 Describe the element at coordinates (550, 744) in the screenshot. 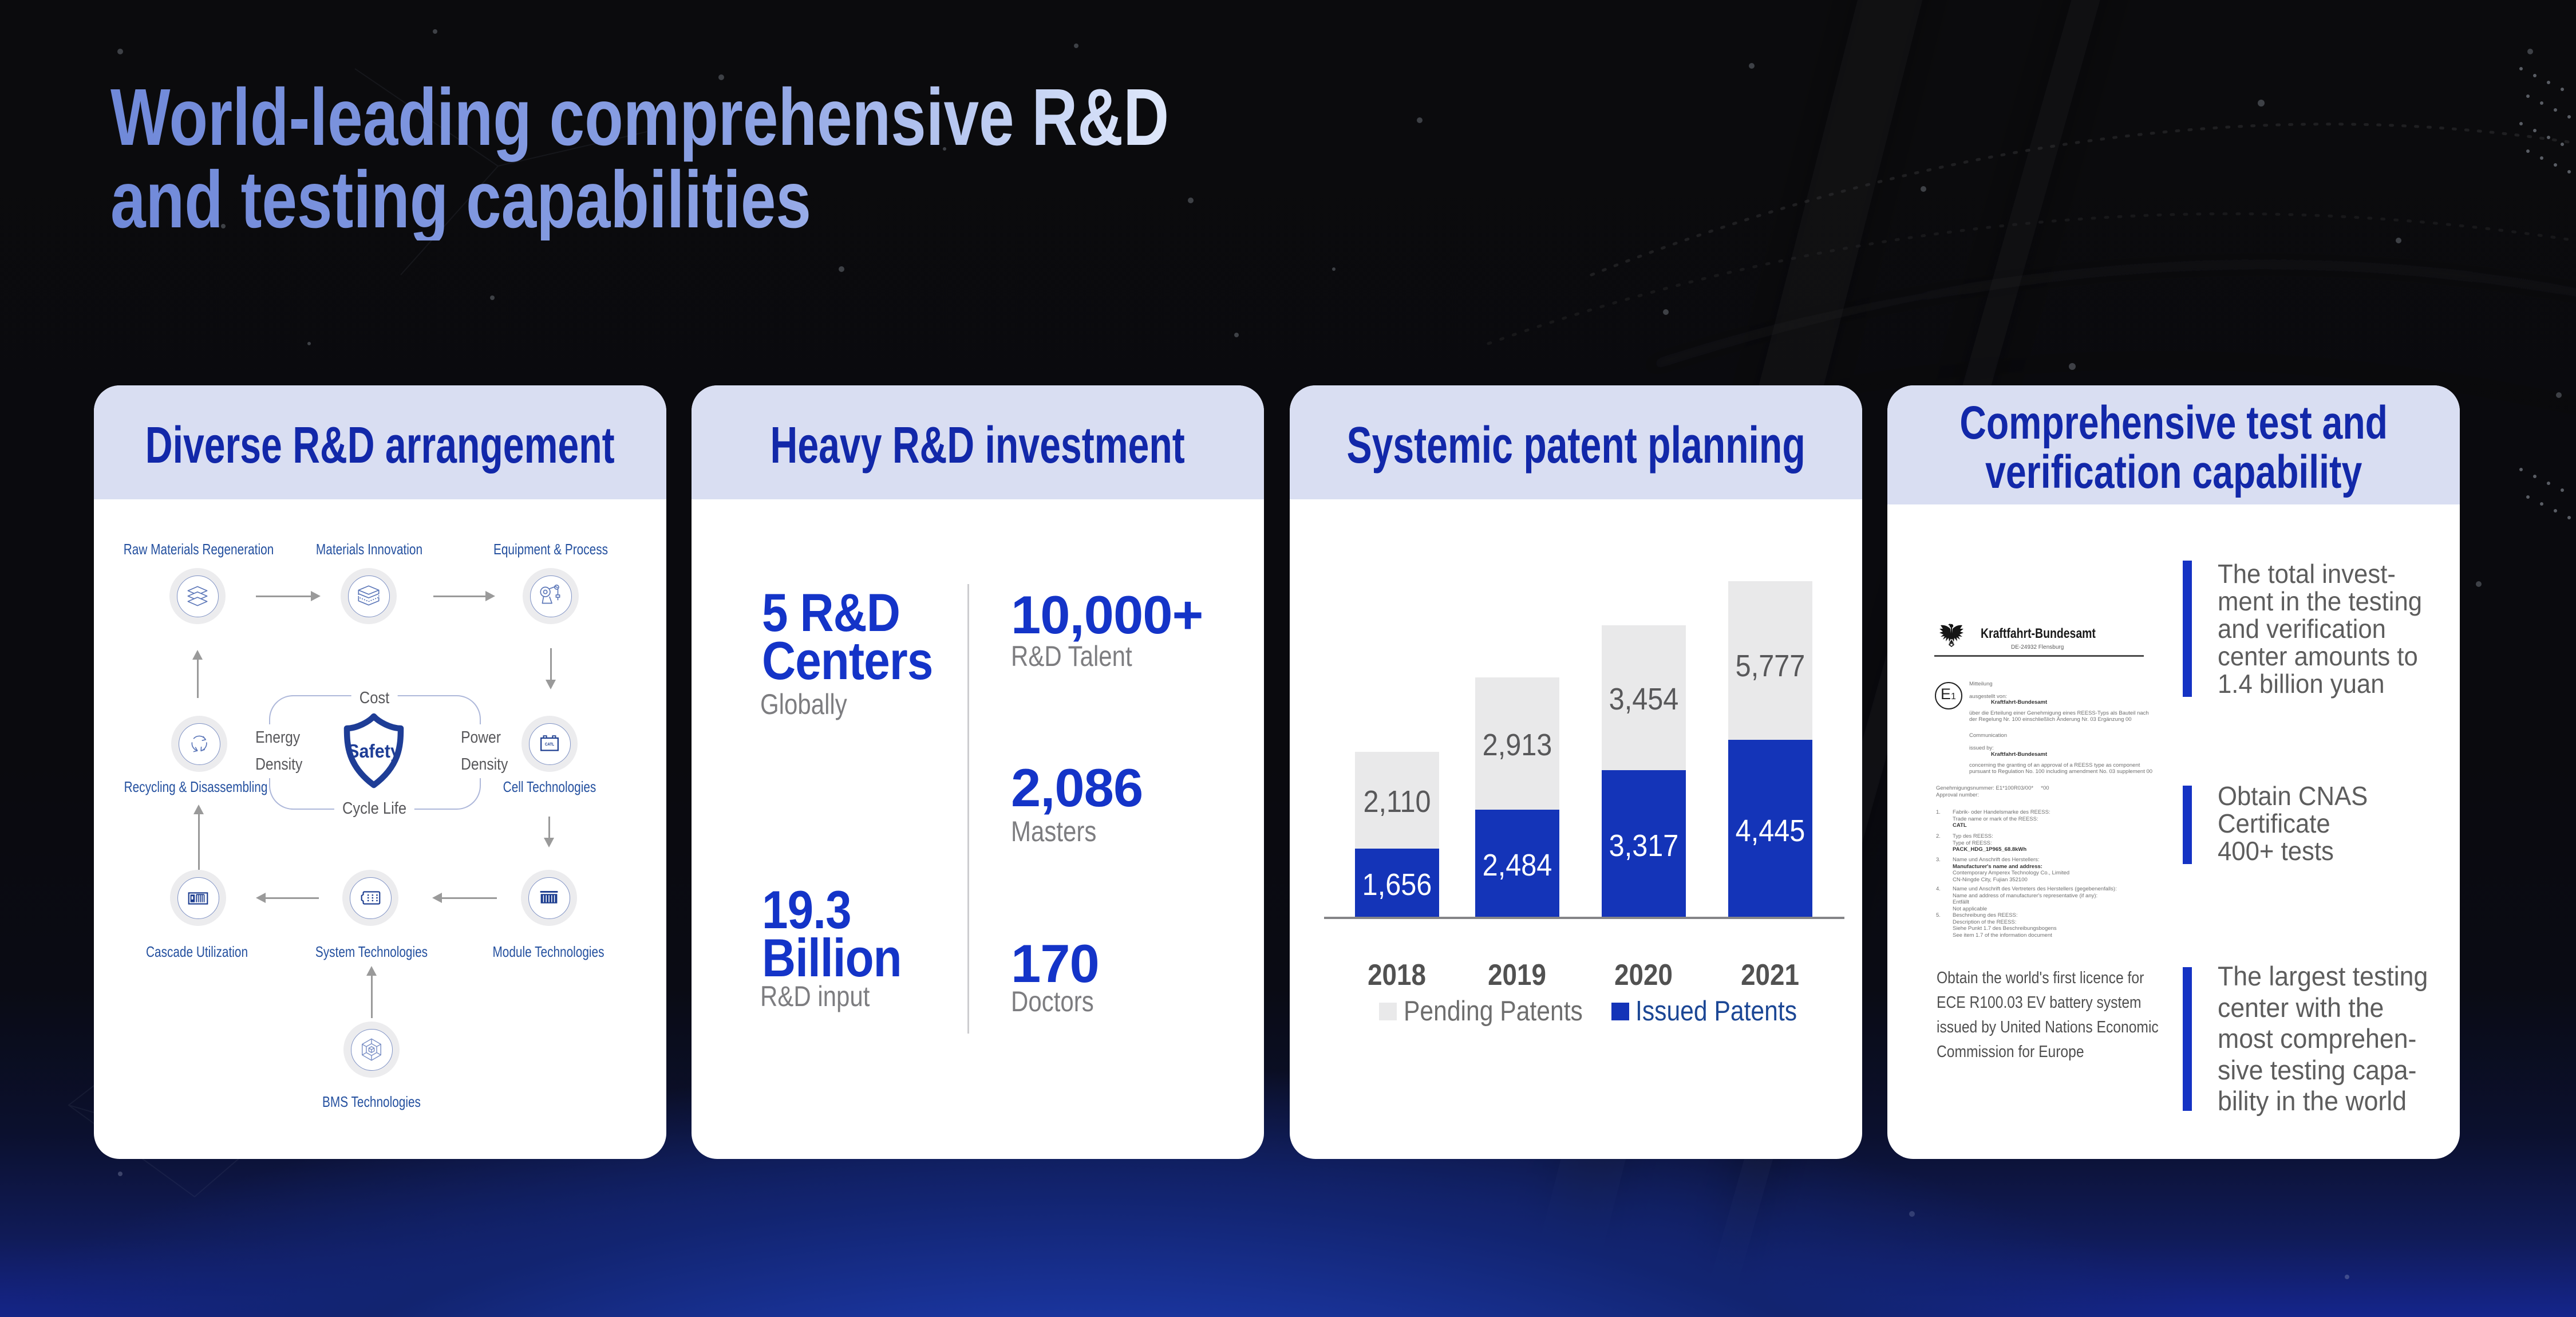

I see `svg-text: CATL` at that location.